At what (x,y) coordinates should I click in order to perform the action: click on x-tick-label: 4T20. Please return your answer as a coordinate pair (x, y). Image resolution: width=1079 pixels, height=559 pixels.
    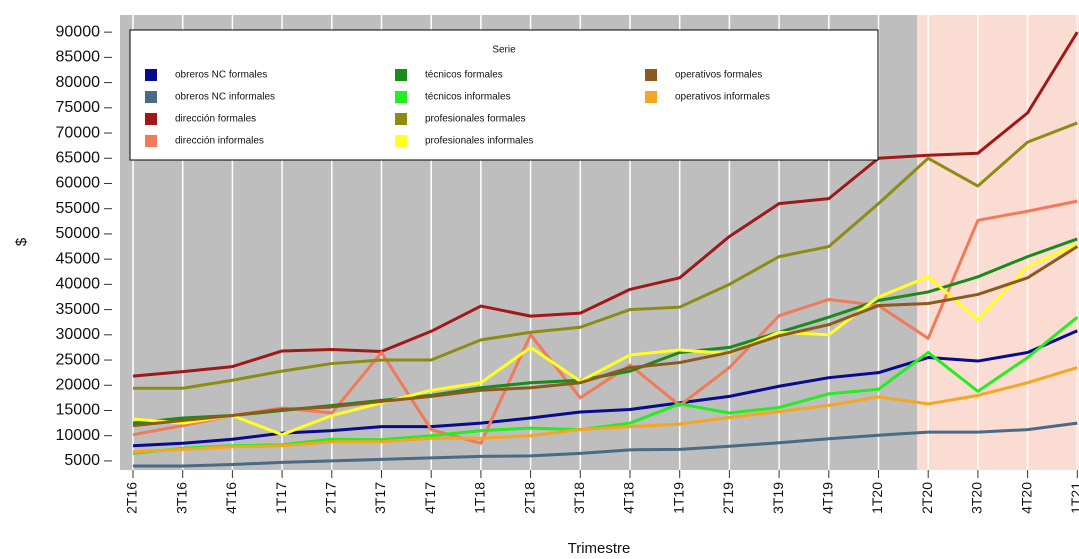
    Looking at the image, I should click on (1026, 498).